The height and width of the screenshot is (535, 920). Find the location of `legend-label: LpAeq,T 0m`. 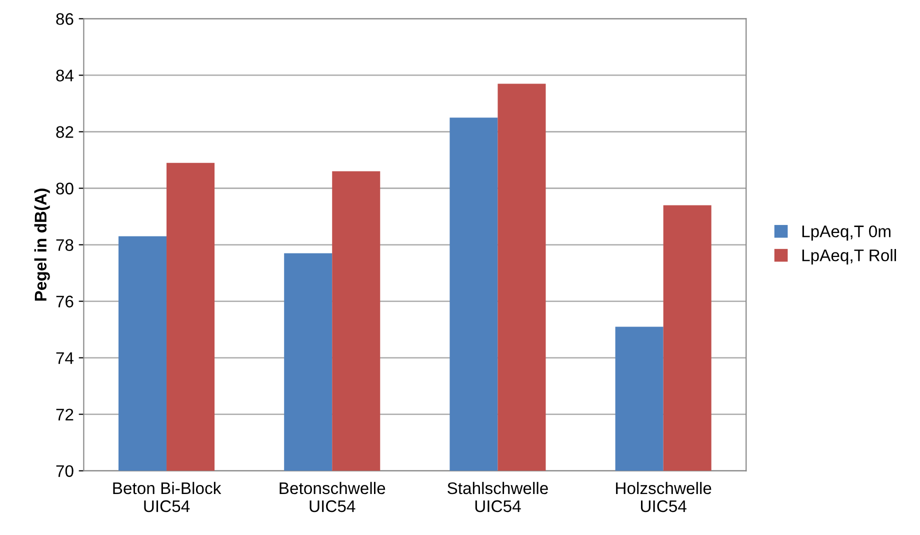

legend-label: LpAeq,T 0m is located at coordinates (846, 233).